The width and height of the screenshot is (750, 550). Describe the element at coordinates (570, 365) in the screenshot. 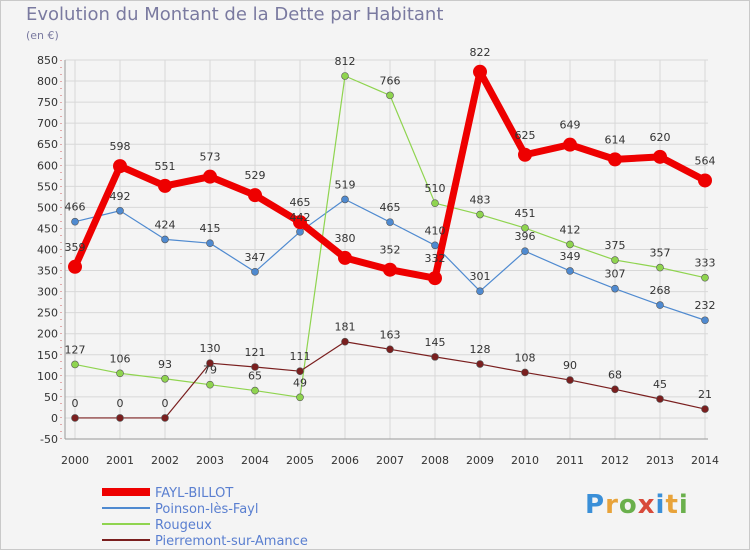

I see `data-label: 90` at that location.